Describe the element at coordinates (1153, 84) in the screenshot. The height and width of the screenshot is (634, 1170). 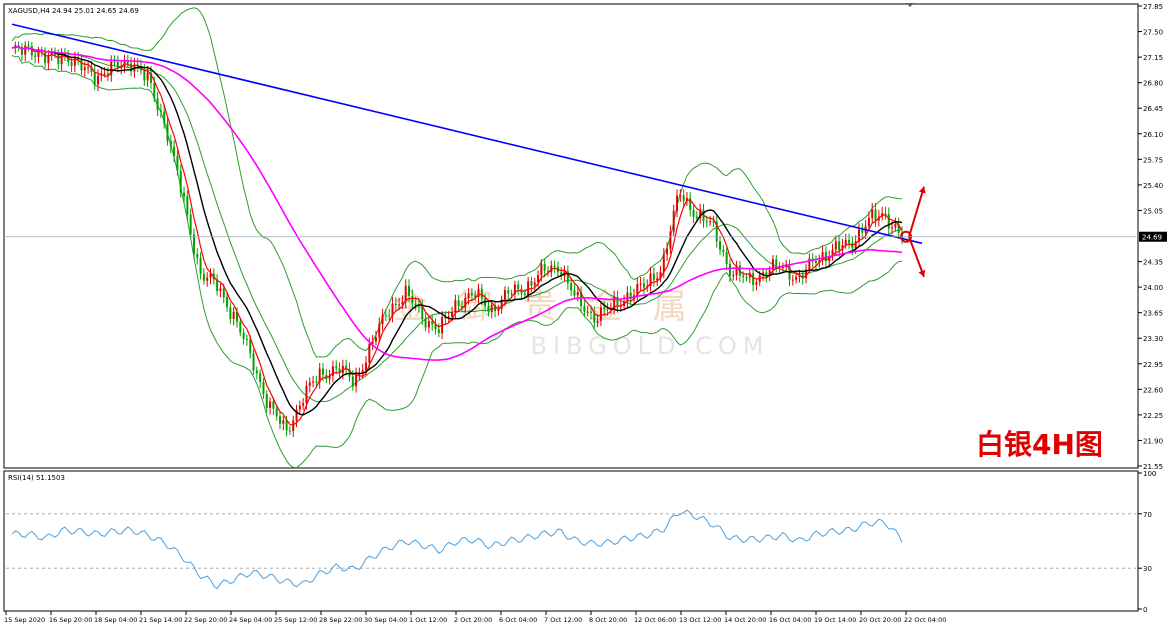
I see `price-tick-label: 26.80` at that location.